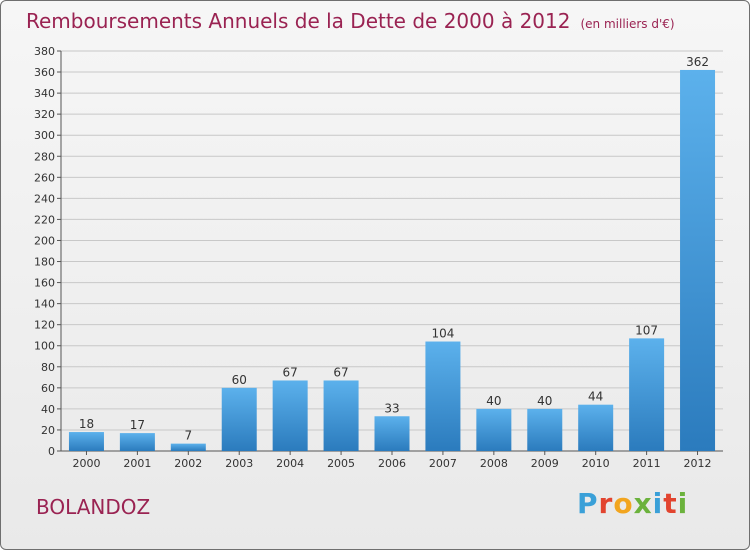 This screenshot has height=550, width=750. Describe the element at coordinates (442, 334) in the screenshot. I see `data-label: 104` at that location.